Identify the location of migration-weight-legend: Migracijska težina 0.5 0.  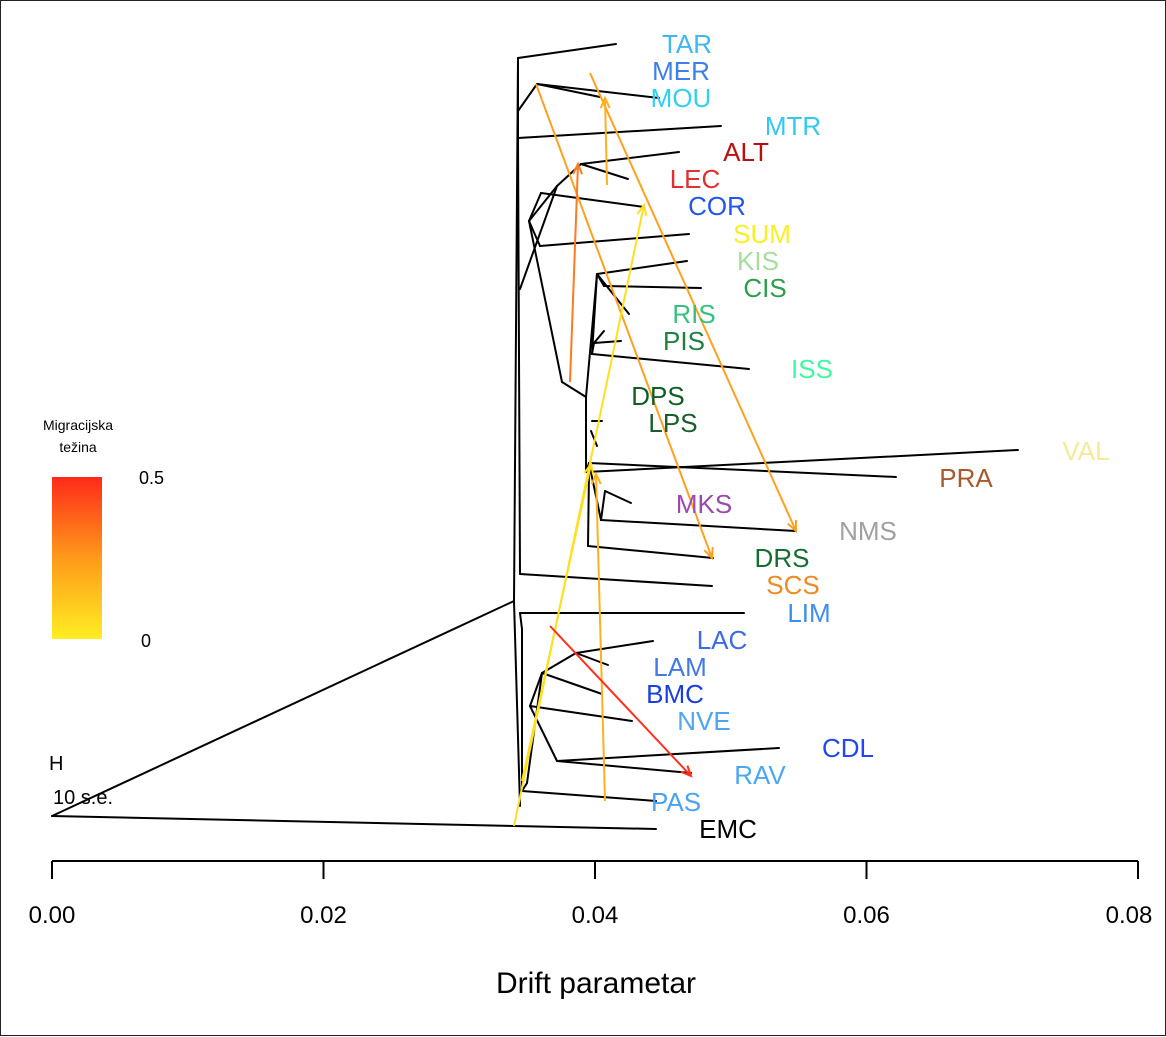
(103, 534).